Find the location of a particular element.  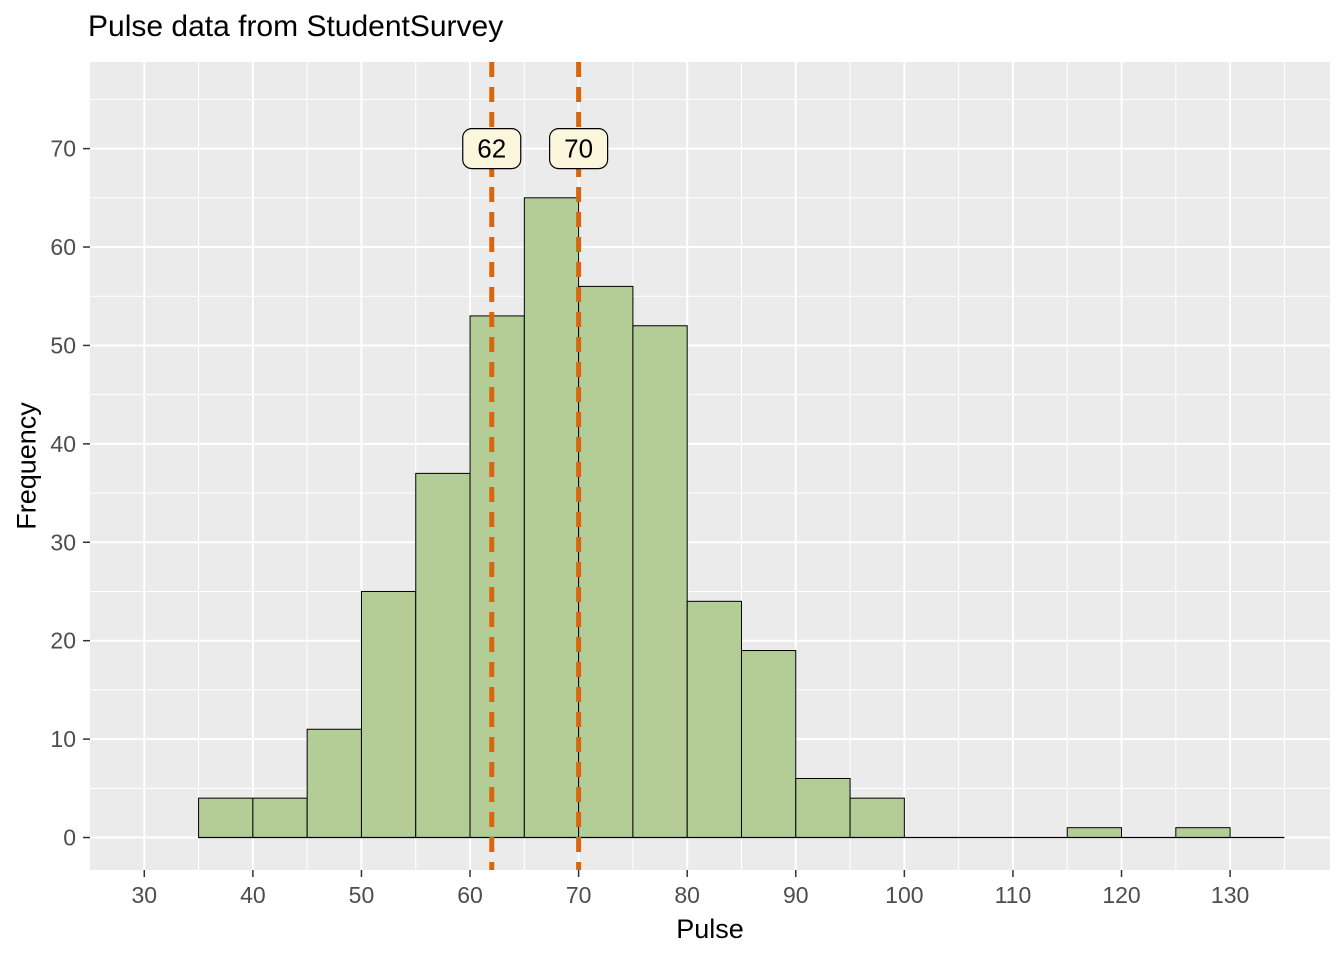

y-tick-label: 60 is located at coordinates (63, 247).